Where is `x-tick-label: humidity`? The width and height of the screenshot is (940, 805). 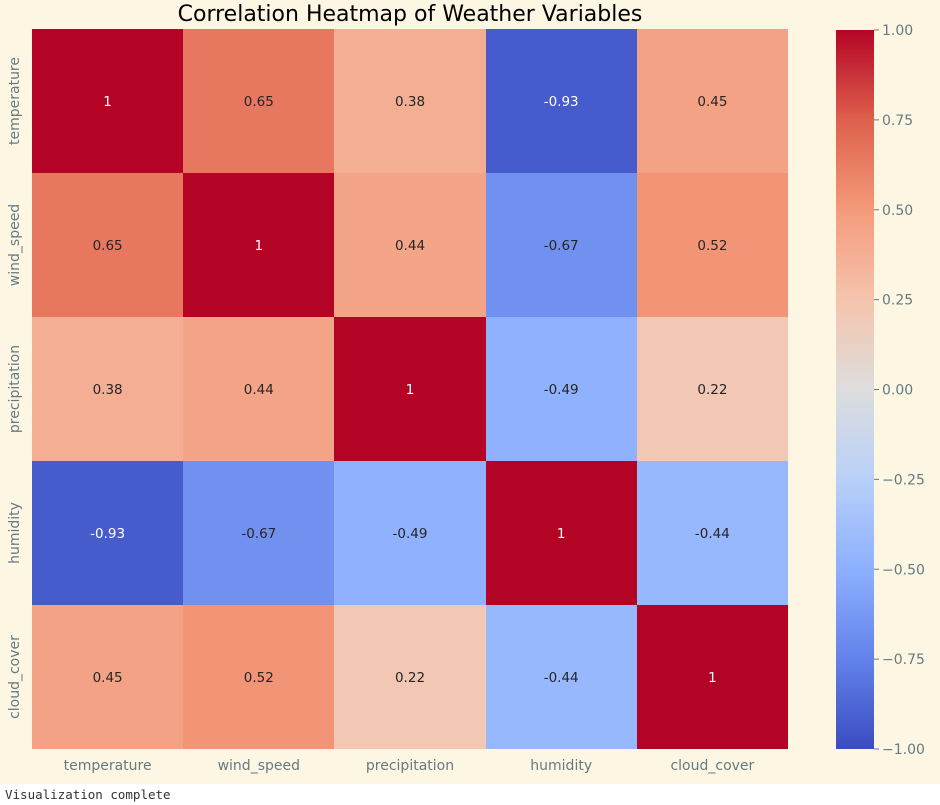
x-tick-label: humidity is located at coordinates (561, 766).